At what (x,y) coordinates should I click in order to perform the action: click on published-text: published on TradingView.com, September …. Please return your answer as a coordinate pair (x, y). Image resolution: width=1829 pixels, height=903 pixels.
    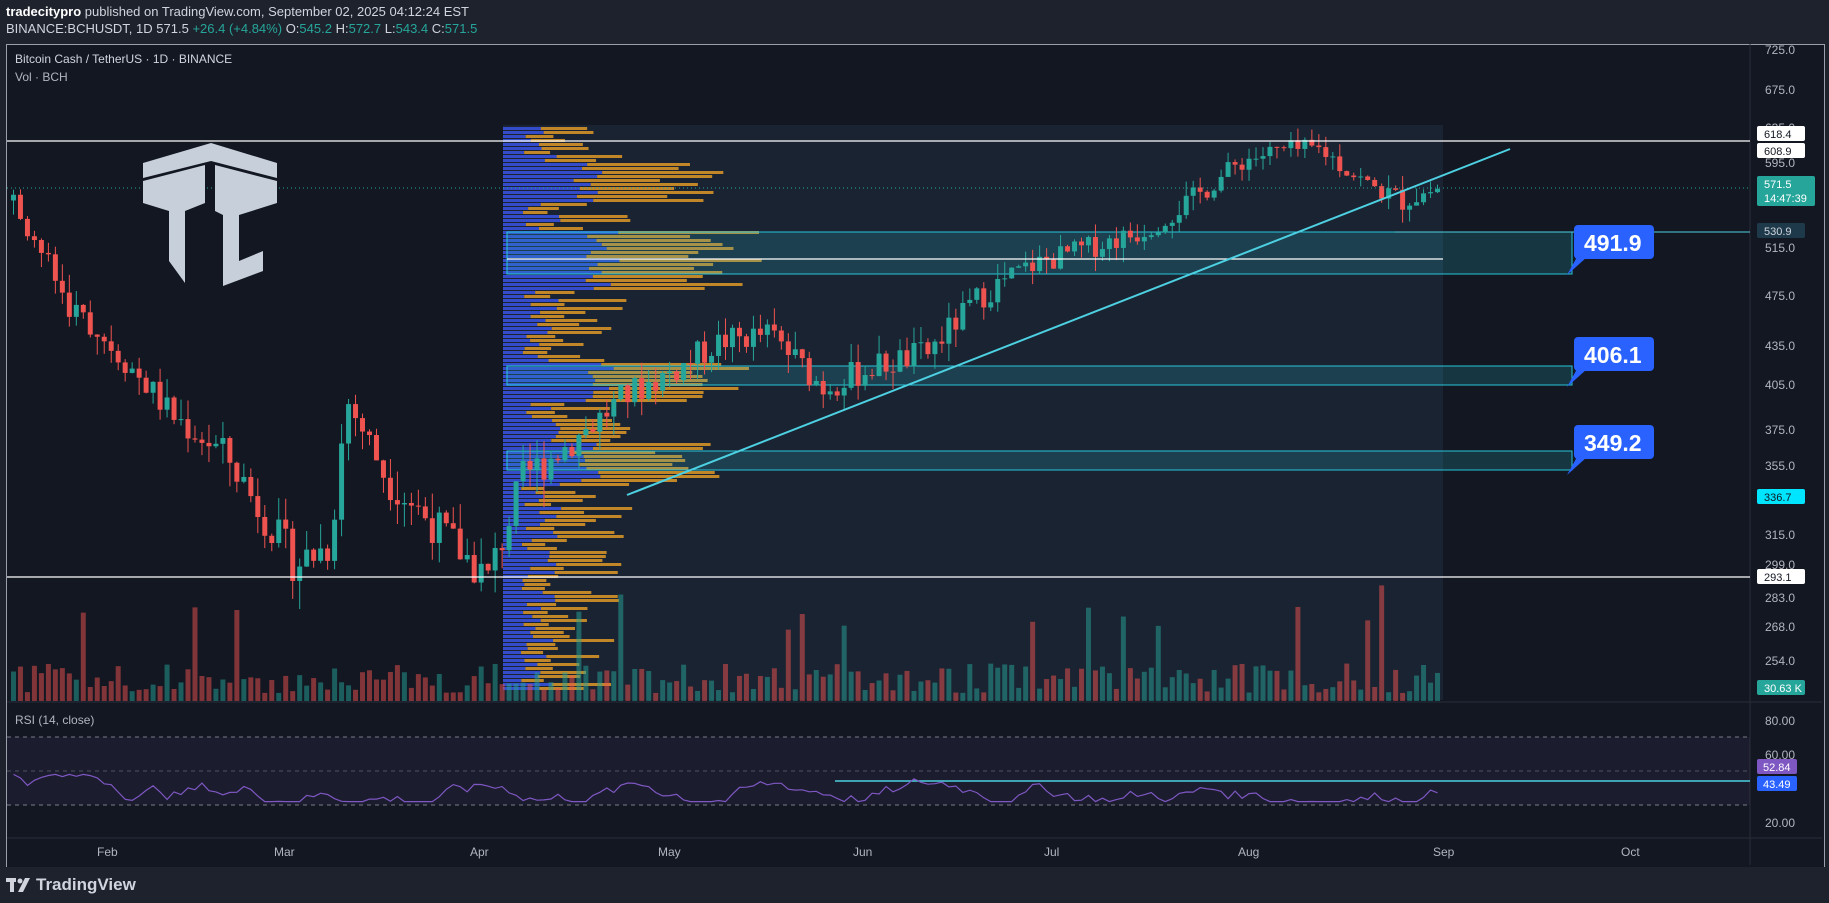
    Looking at the image, I should click on (275, 11).